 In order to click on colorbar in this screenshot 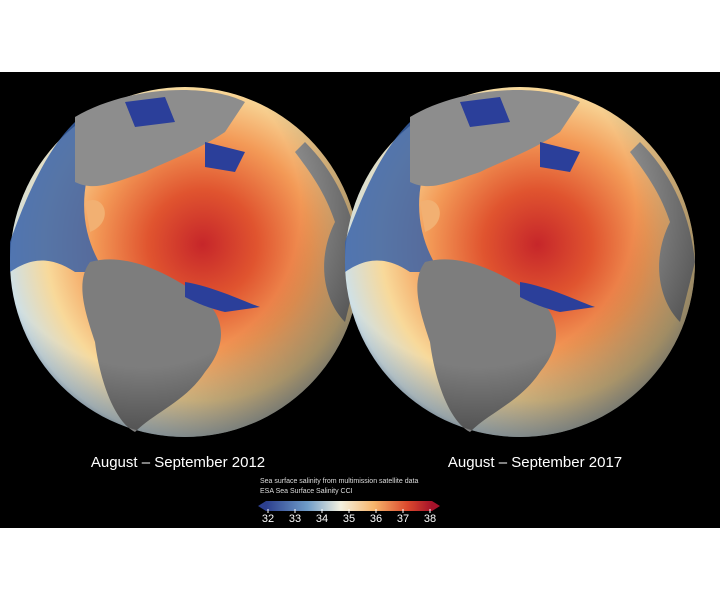, I will do `click(349, 506)`.